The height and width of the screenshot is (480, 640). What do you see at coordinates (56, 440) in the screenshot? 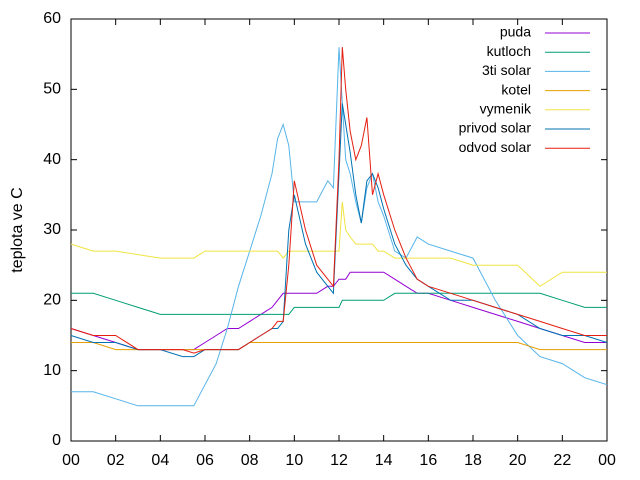
I see `y-tick-label: 0` at bounding box center [56, 440].